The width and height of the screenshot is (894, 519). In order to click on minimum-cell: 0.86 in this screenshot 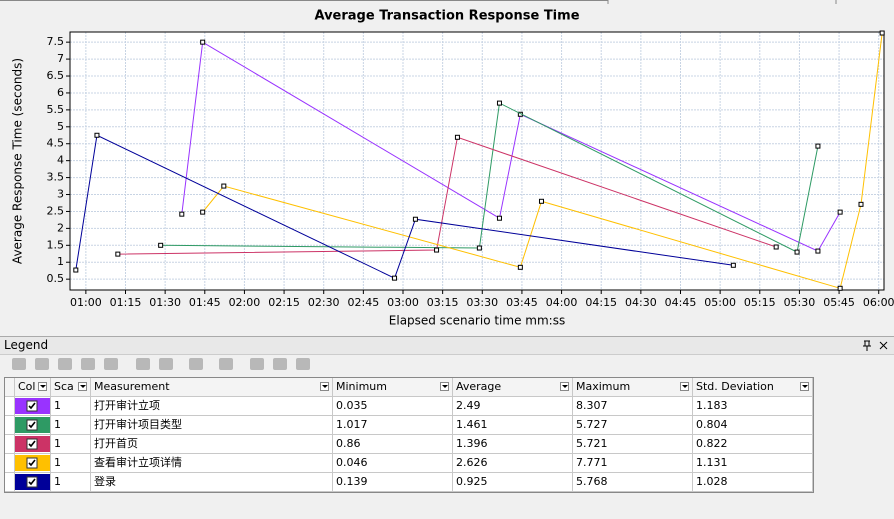, I will do `click(393, 444)`.